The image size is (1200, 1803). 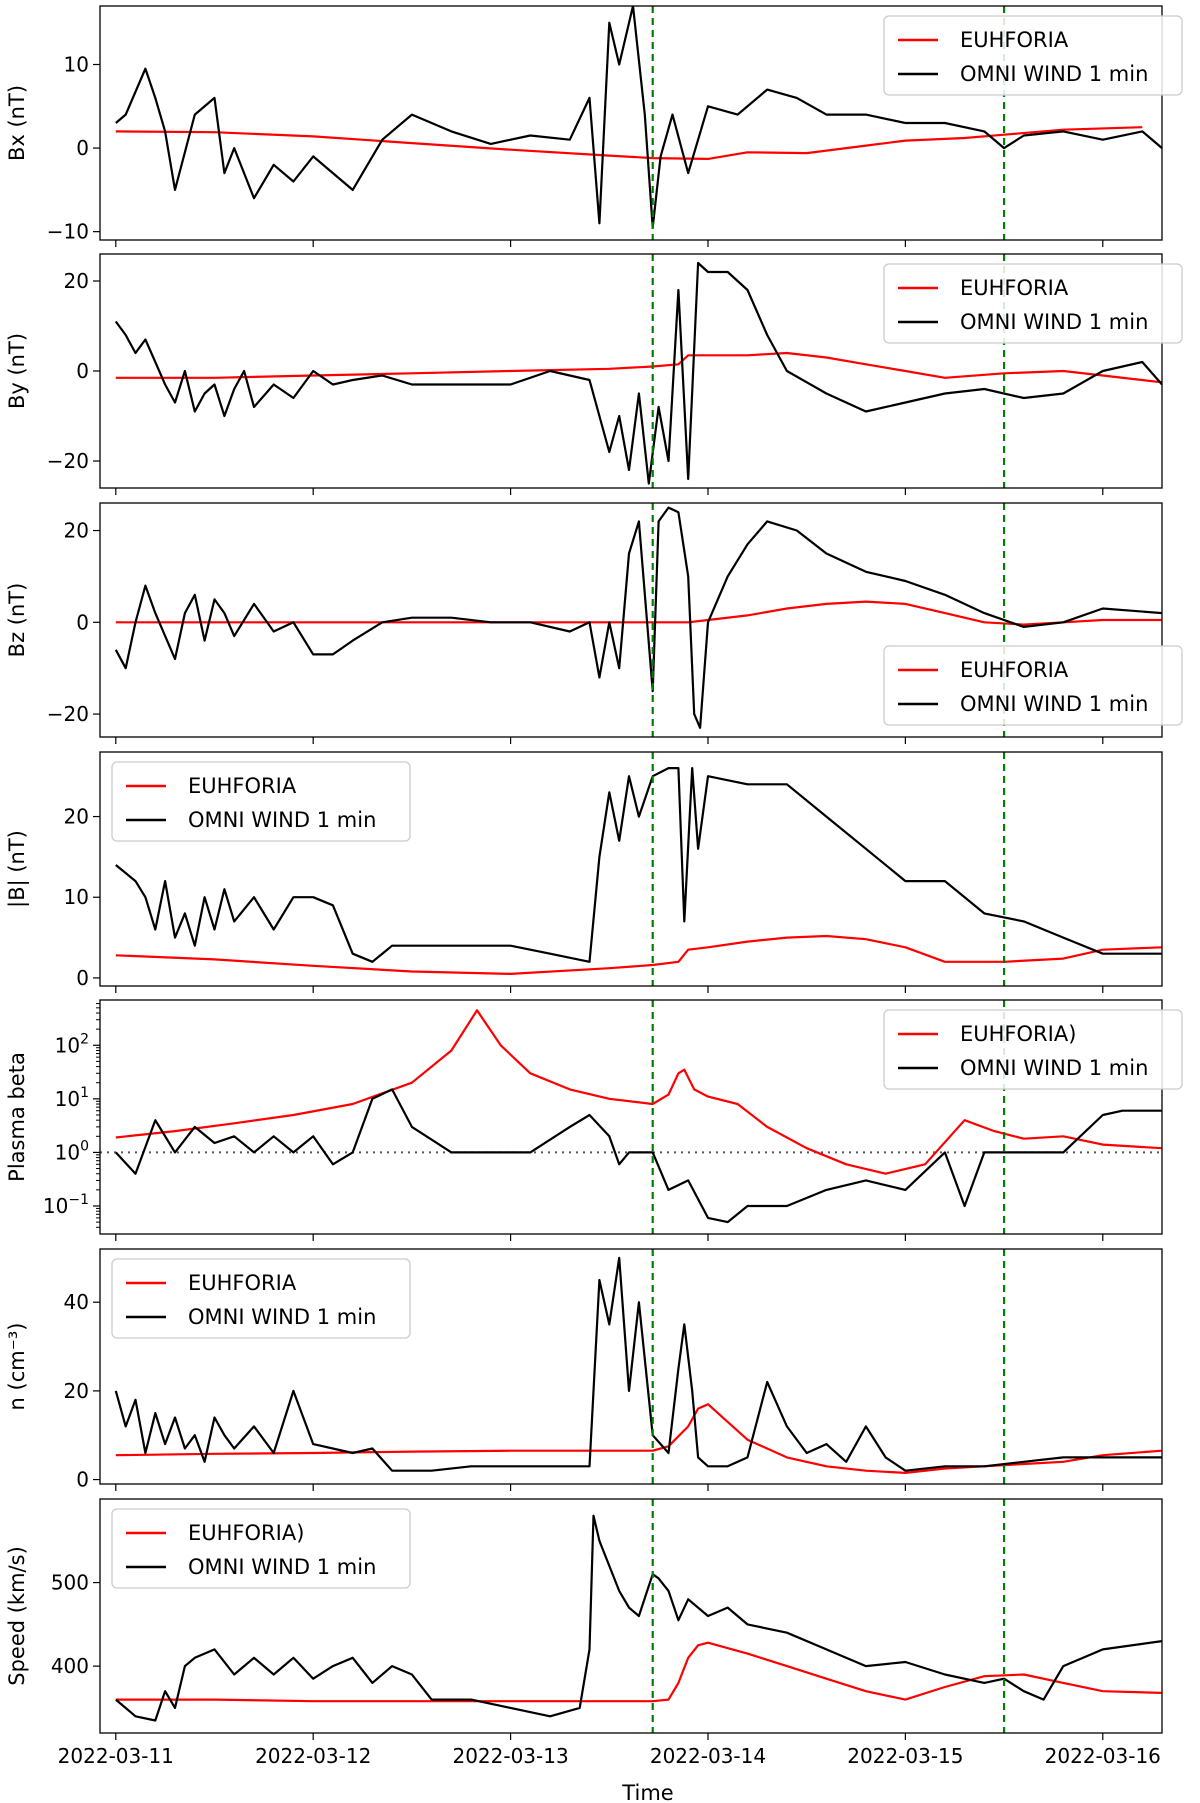 I want to click on y-tick-label: 10¹, so click(x=72, y=1098).